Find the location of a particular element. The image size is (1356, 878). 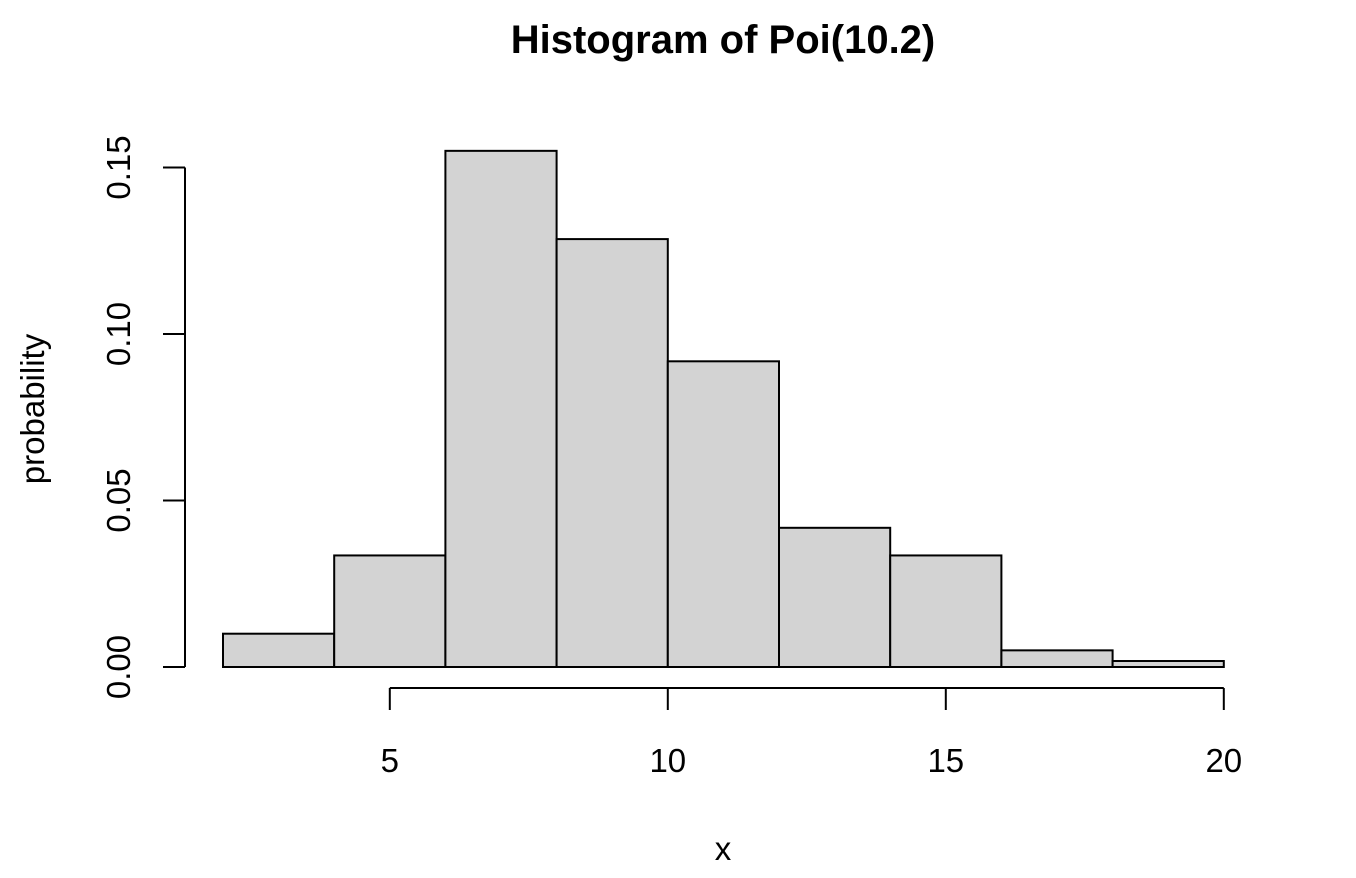

y-tick-label: 0.15 is located at coordinates (118, 167).